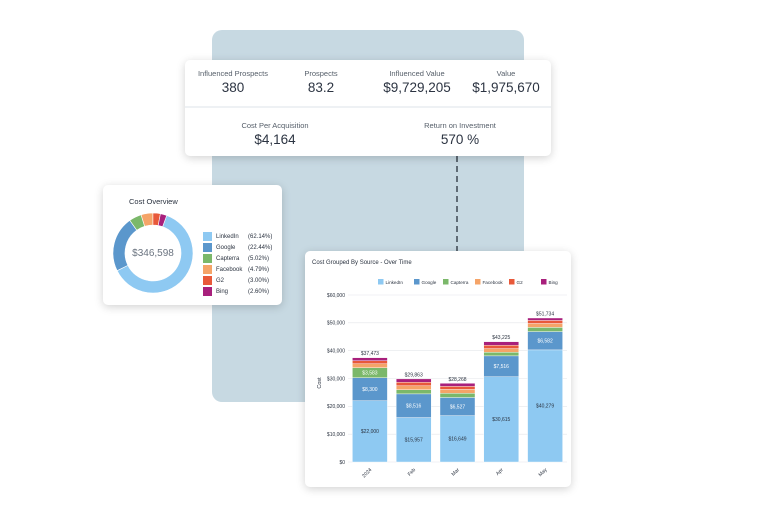 This screenshot has width=770, height=515. Describe the element at coordinates (545, 342) in the screenshot. I see `bar-segment-label: $6,582` at that location.